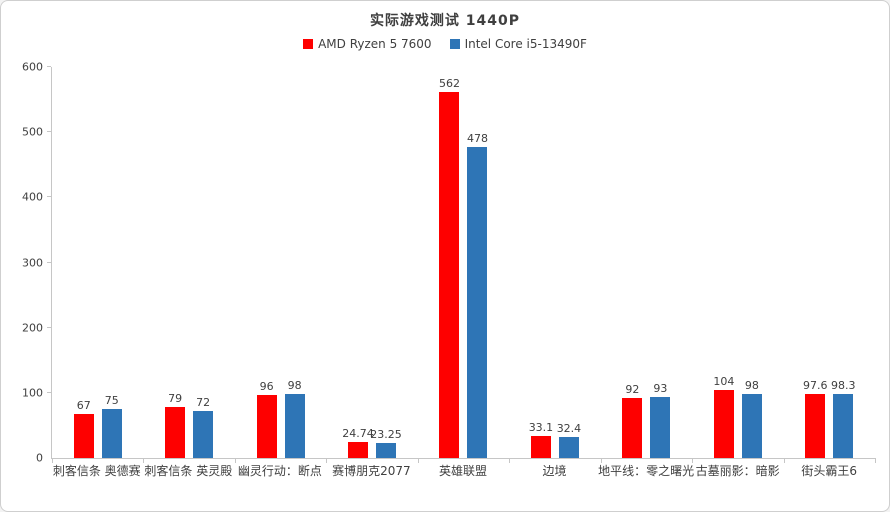 This screenshot has width=890, height=512. What do you see at coordinates (815, 386) in the screenshot?
I see `bar-value-label: 97.6` at bounding box center [815, 386].